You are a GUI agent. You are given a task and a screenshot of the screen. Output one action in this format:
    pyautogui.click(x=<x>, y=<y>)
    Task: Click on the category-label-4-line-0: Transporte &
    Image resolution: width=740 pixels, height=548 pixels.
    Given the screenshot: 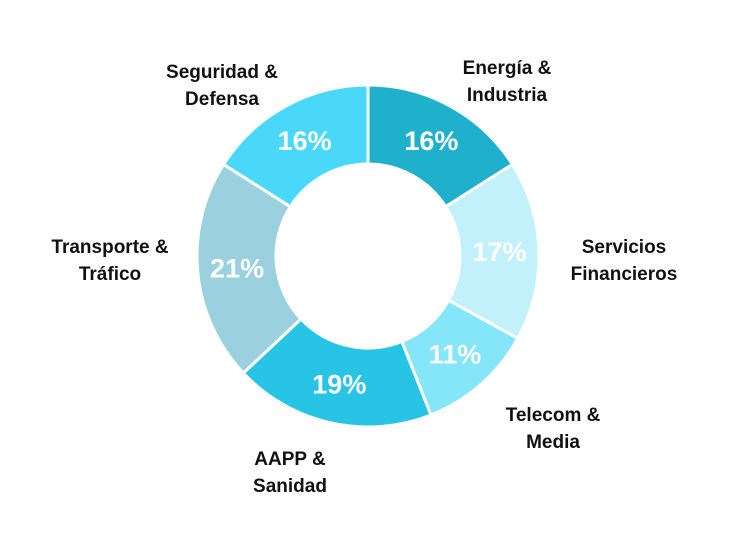 What is the action you would take?
    pyautogui.click(x=109, y=247)
    